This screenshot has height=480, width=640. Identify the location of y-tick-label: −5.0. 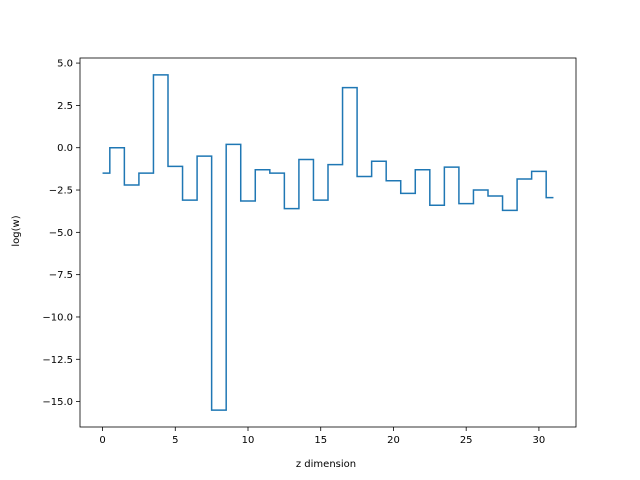
(61, 233).